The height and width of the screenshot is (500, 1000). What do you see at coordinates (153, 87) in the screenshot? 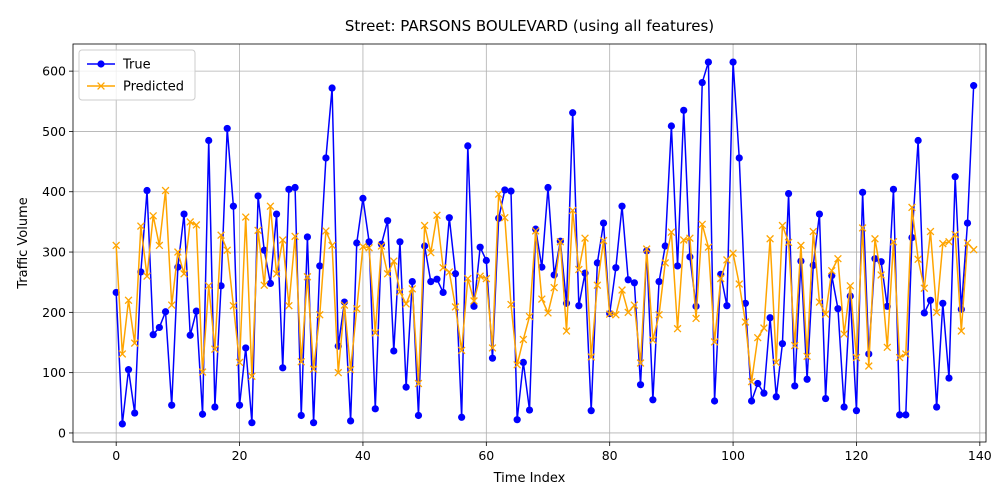
I see `legend-predicted-label: Predicted` at bounding box center [153, 87].